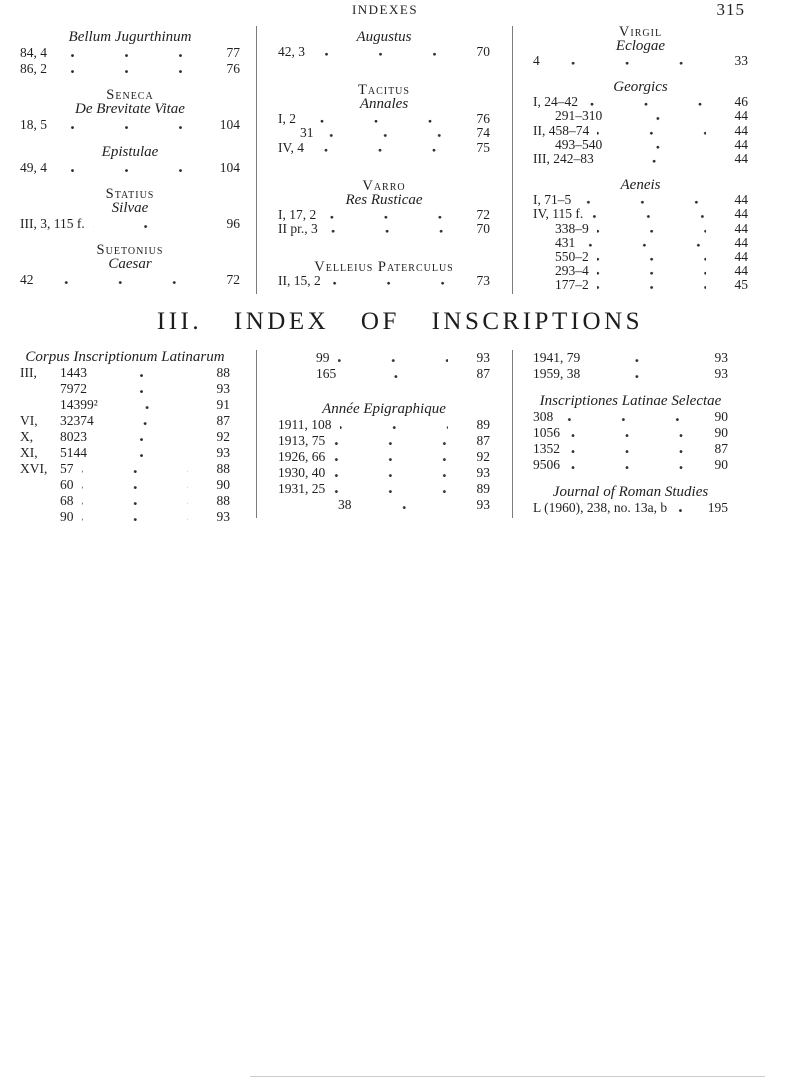 The height and width of the screenshot is (1083, 800). What do you see at coordinates (384, 409) in the screenshot?
I see `work-title: Année Epigraphique` at bounding box center [384, 409].